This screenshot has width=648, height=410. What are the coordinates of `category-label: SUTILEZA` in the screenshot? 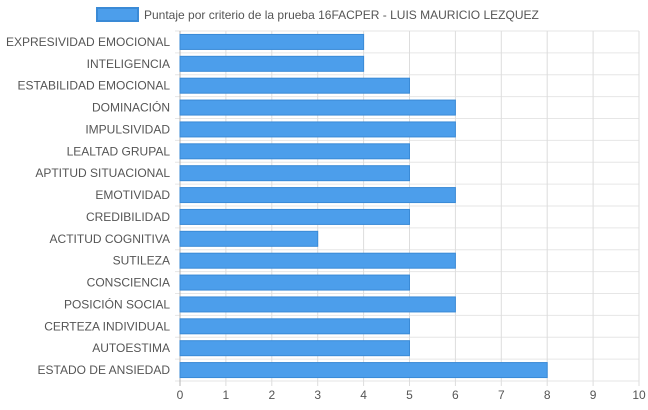 It's located at (141, 261).